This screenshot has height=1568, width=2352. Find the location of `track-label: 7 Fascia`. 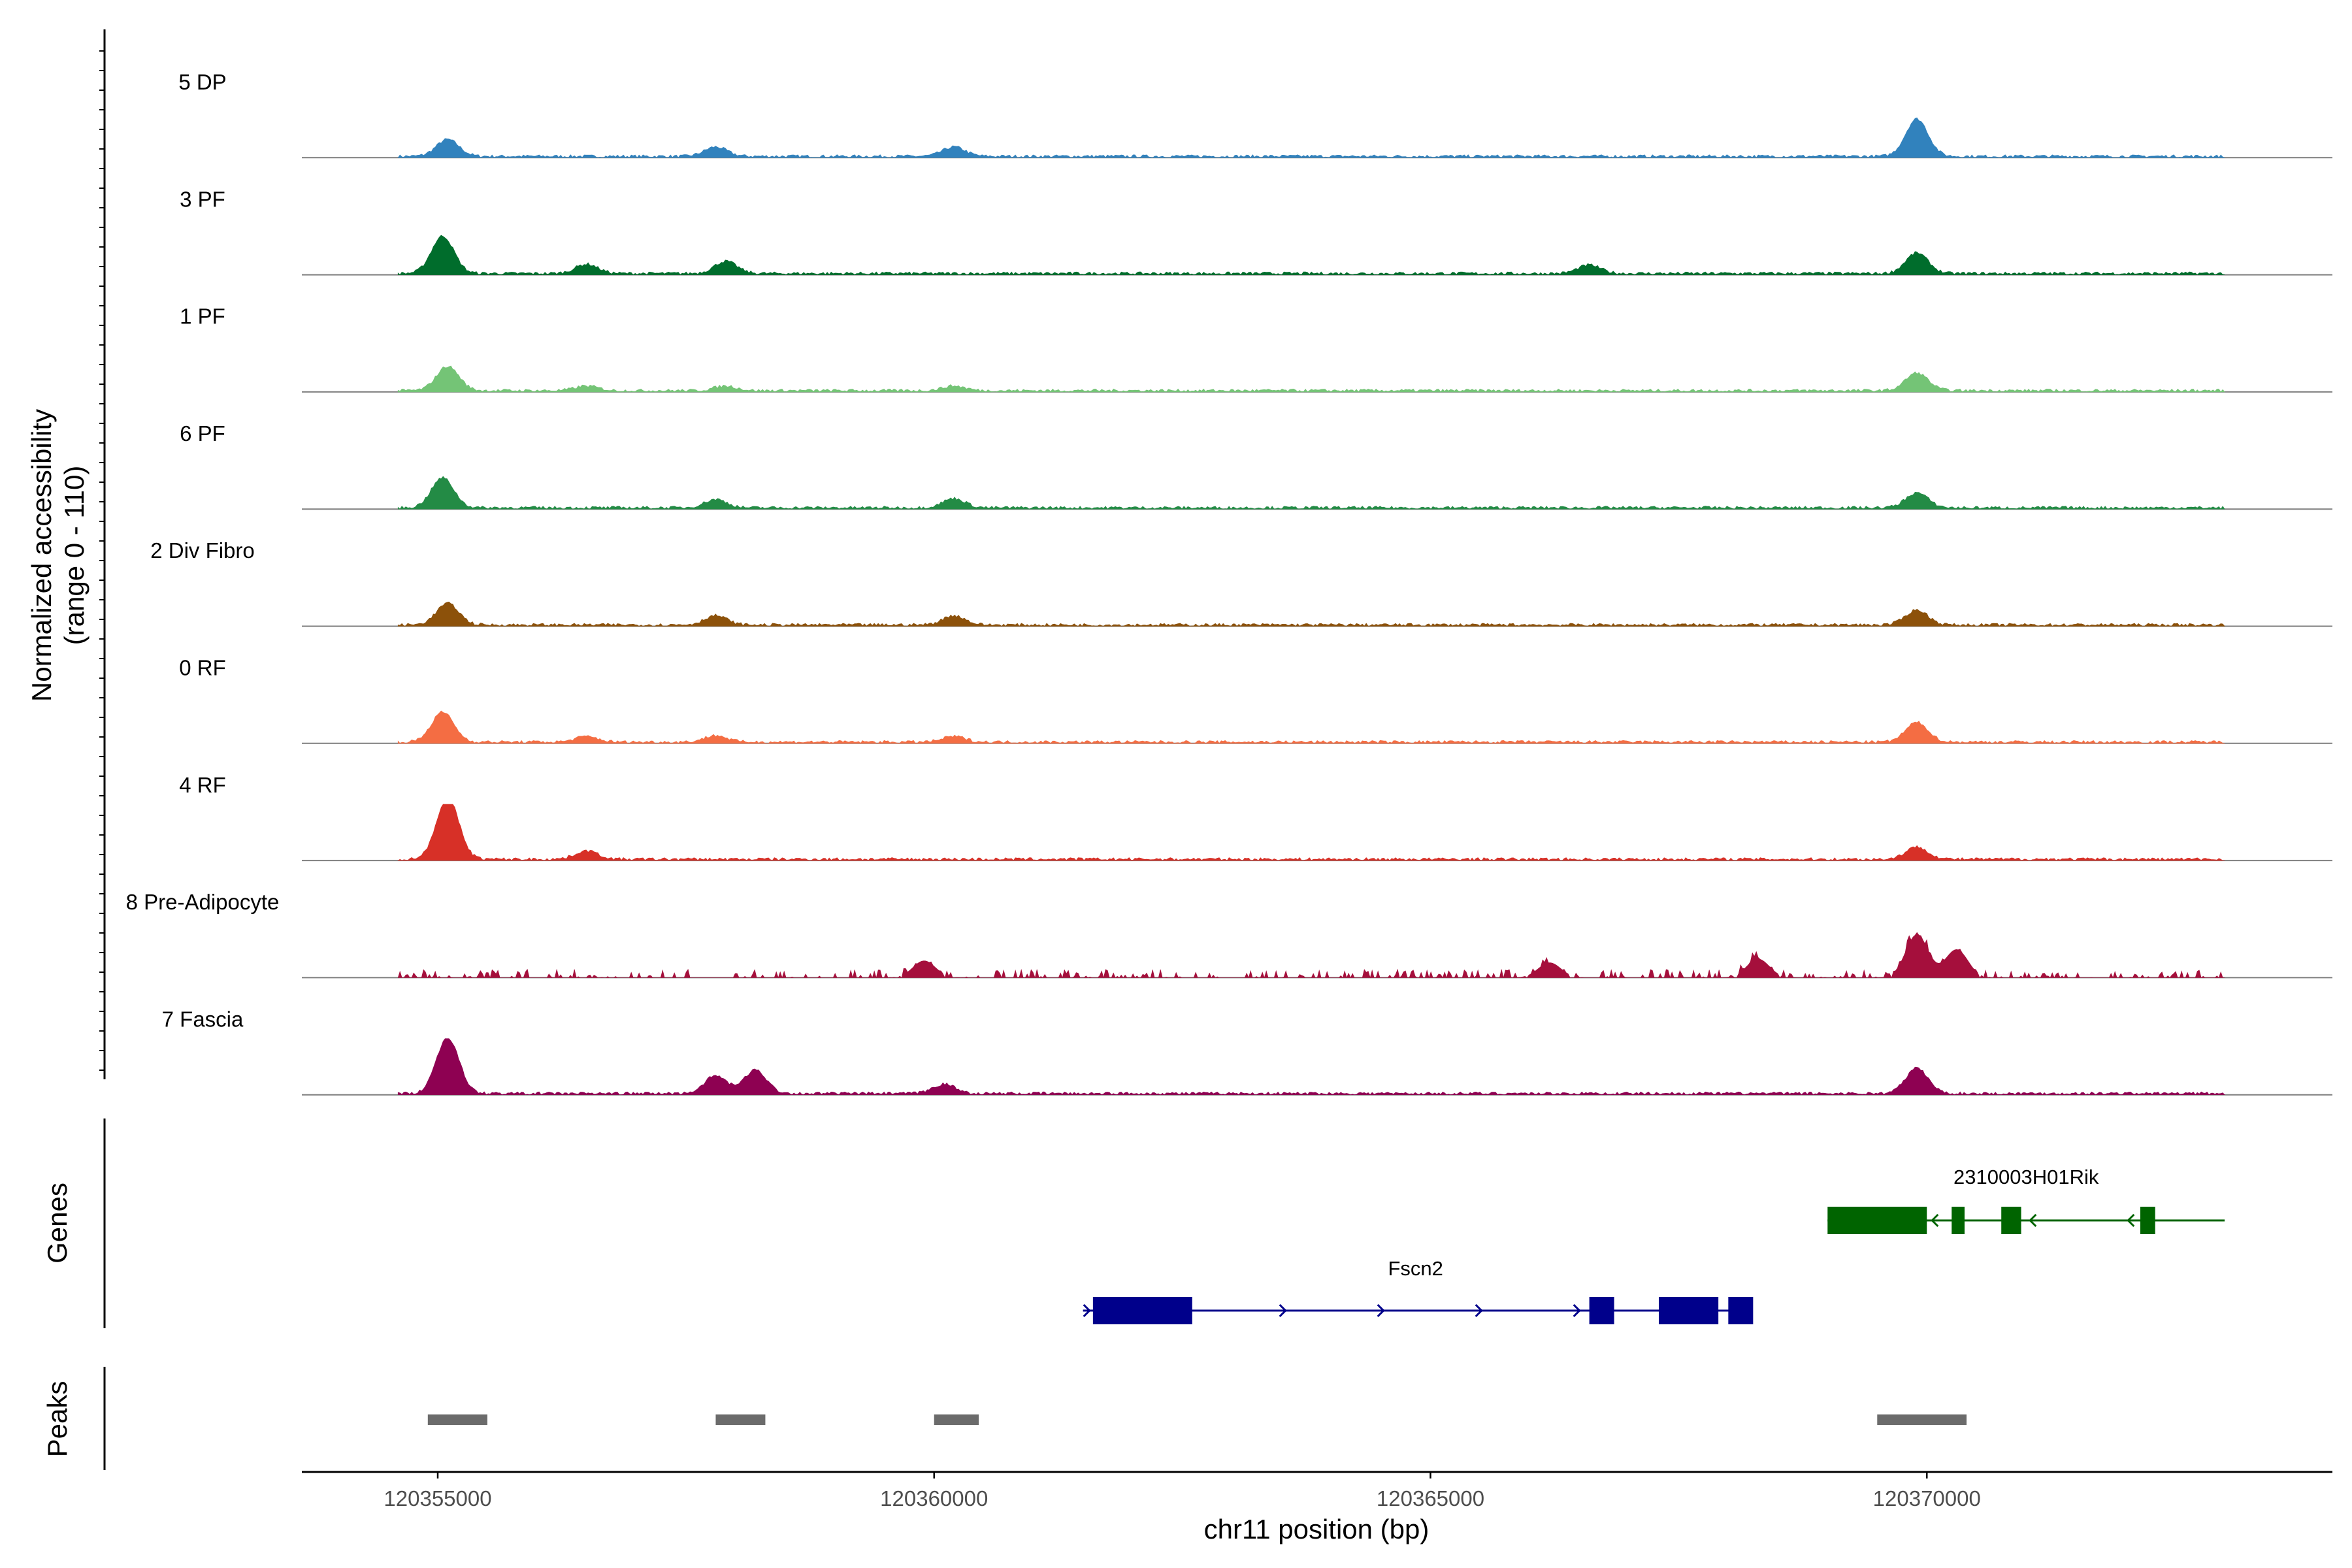

track-label: 7 Fascia is located at coordinates (203, 1019).